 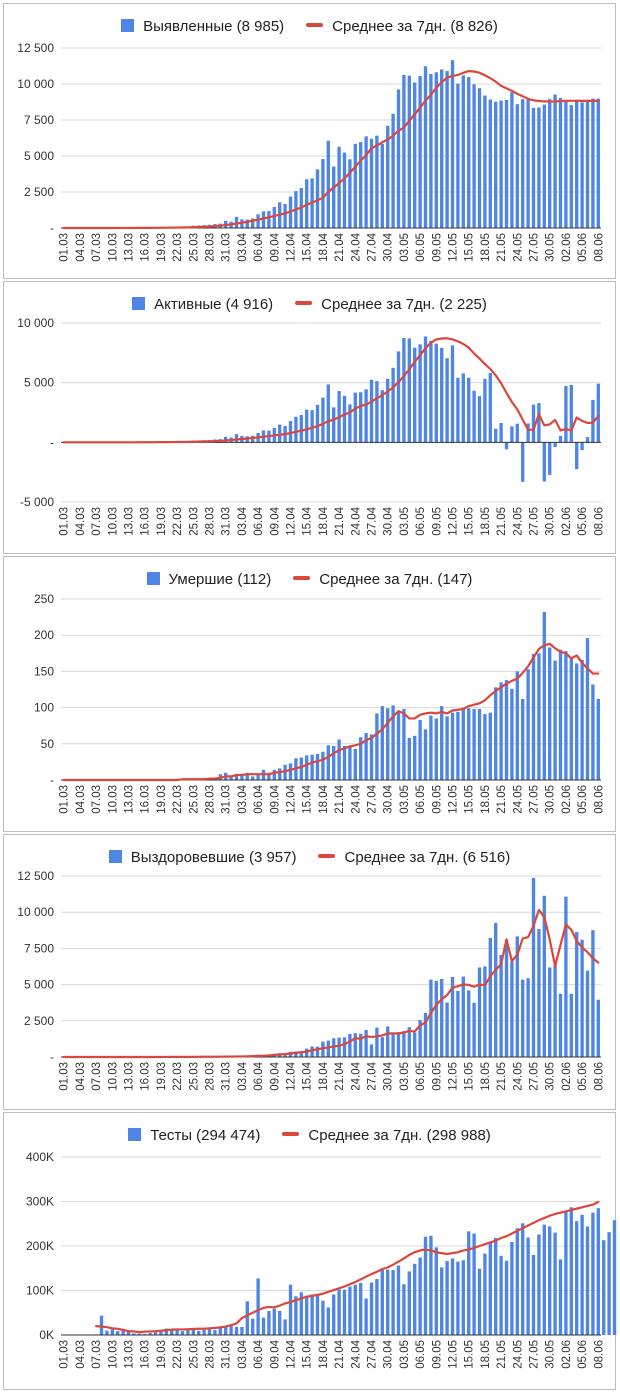 What do you see at coordinates (182, 1333) in the screenshot?
I see `bar-23.03` at bounding box center [182, 1333].